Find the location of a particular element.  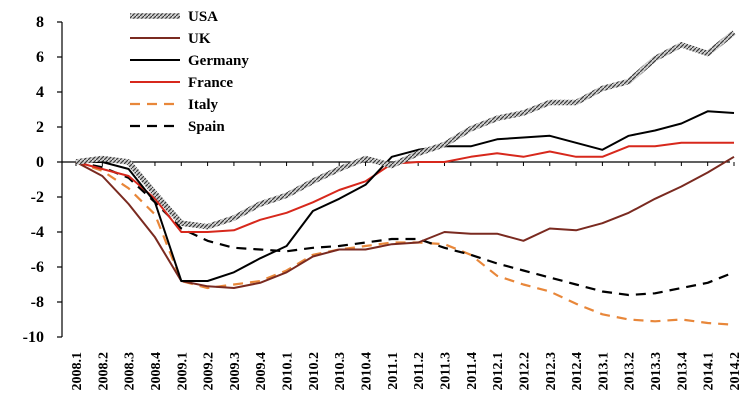

x-tick-label: 2009.3 is located at coordinates (235, 371).